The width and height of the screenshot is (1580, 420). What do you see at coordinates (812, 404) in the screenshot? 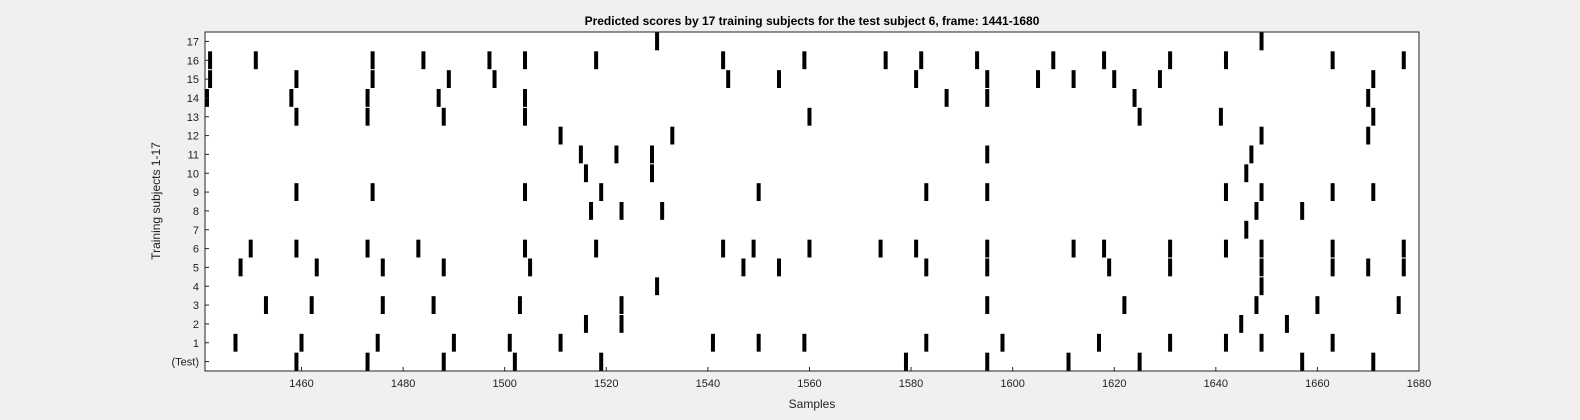
I see `x-axis-label: Samples` at bounding box center [812, 404].